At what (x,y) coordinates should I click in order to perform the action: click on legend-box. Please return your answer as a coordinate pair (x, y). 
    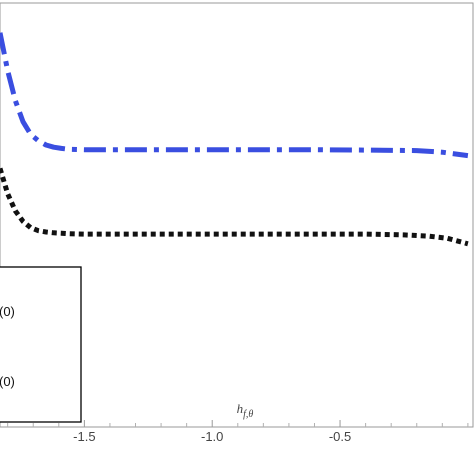
    Looking at the image, I should click on (41, 344).